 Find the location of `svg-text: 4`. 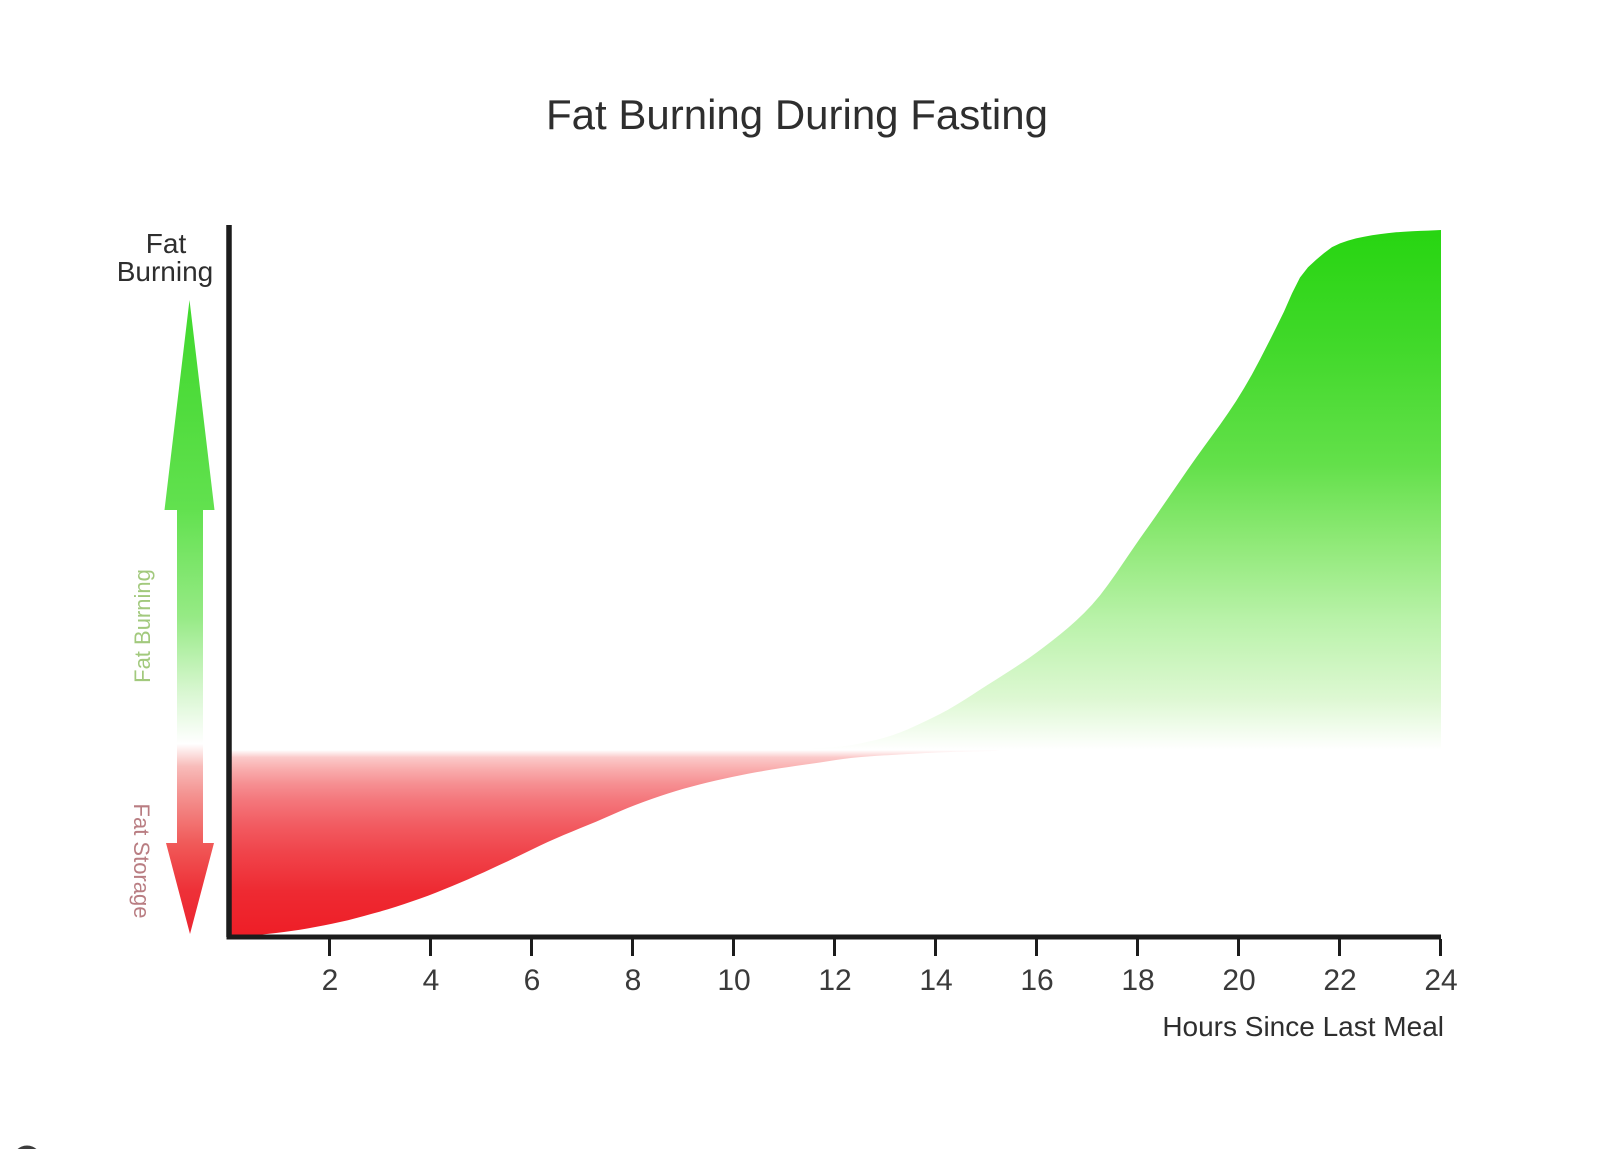

svg-text: 4 is located at coordinates (431, 980).